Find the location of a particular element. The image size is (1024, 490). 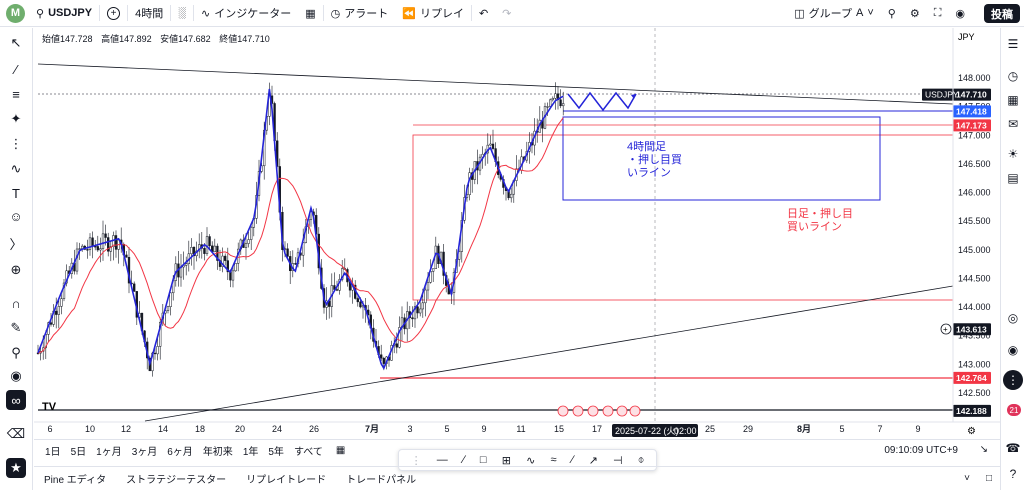

chevron-down-icon: ˅ is located at coordinates (967, 478).